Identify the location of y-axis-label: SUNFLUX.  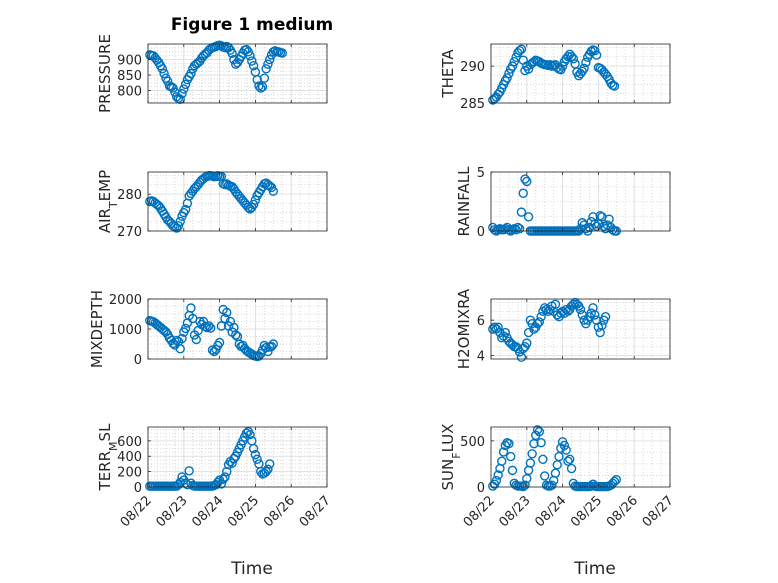
(451, 457).